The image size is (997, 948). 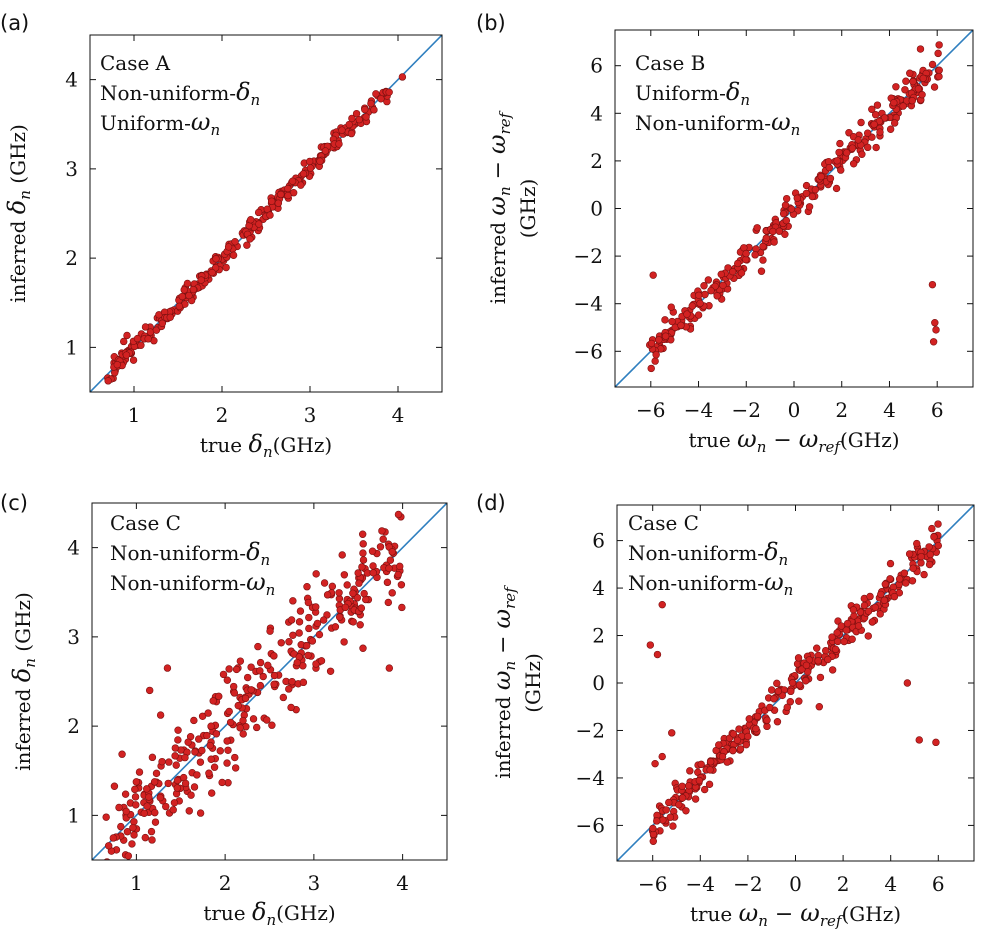 I want to click on y-tick-label: 4, so click(x=73, y=548).